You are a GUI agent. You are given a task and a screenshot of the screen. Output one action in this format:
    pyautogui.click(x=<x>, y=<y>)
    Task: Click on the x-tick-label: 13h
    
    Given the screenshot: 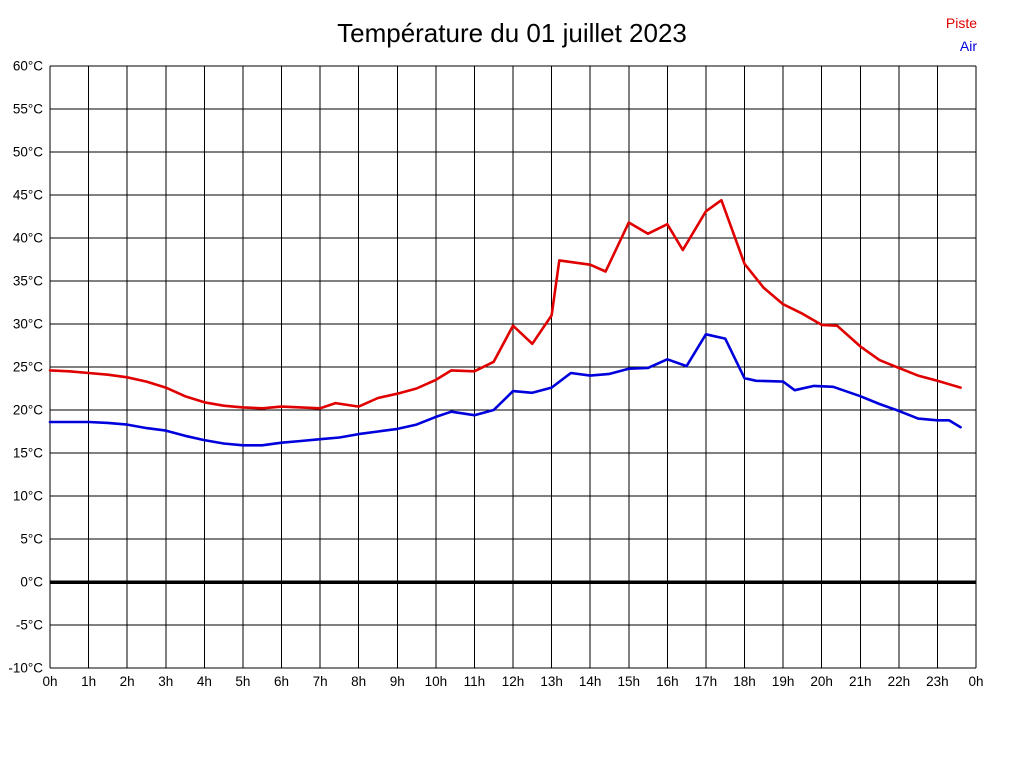 What is the action you would take?
    pyautogui.click(x=551, y=681)
    